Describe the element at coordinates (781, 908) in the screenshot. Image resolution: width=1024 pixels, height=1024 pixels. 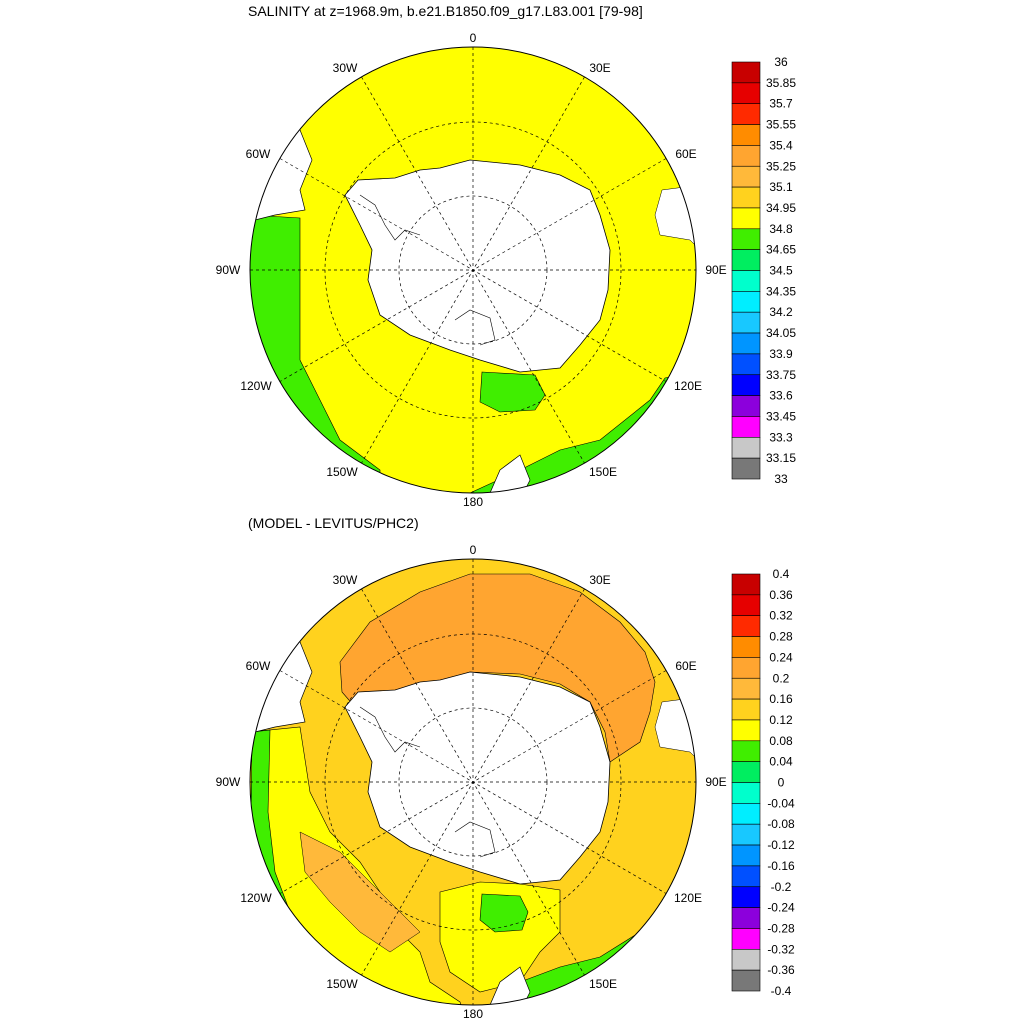
I see `colorbar-label: -0.24` at that location.